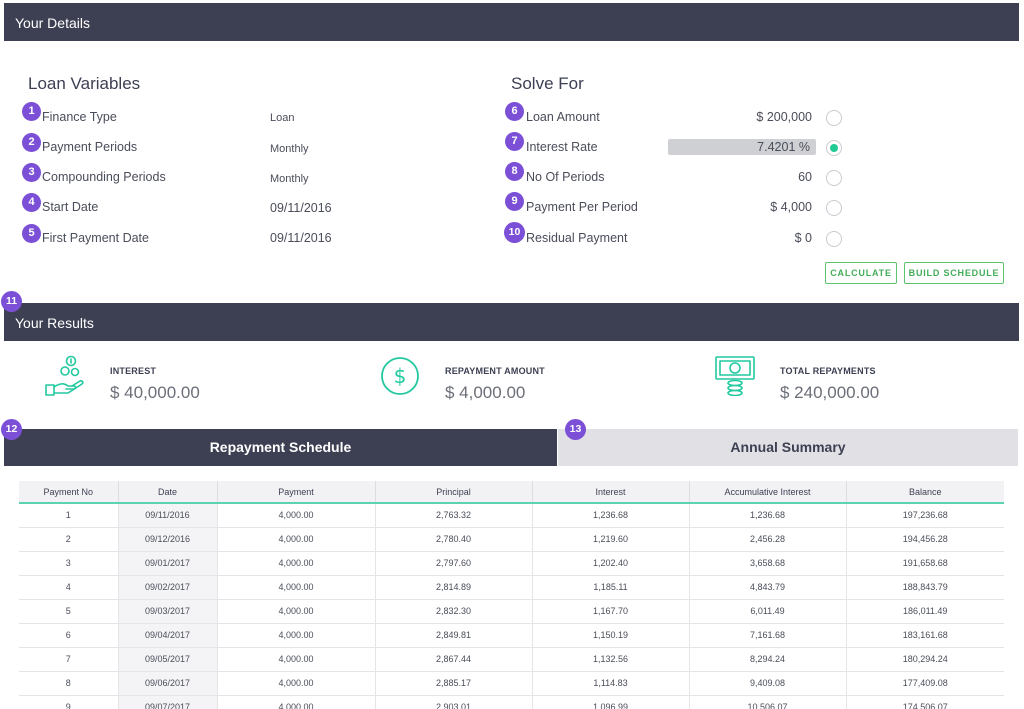 The image size is (1024, 709). Describe the element at coordinates (31, 142) in the screenshot. I see `step-badge: 2` at that location.